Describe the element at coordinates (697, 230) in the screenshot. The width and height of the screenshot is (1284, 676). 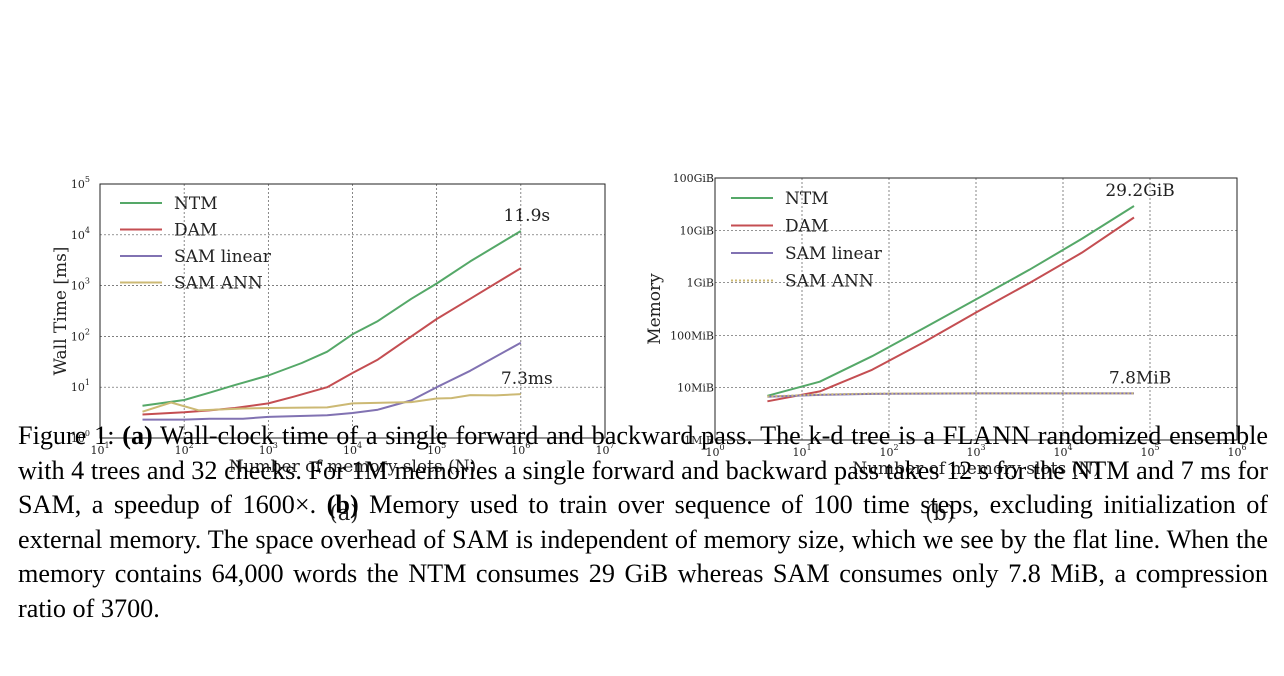
I see `y-tick-label: 10GiB` at that location.